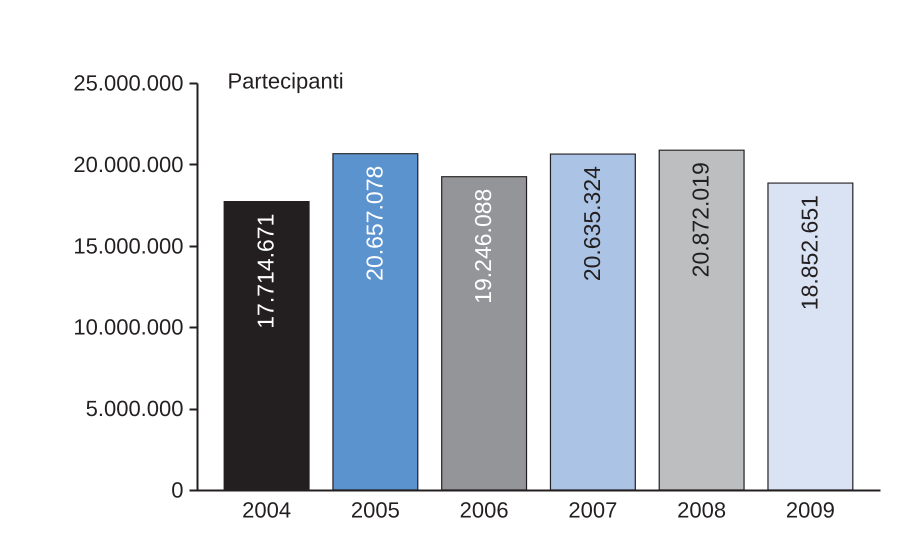 Image resolution: width=909 pixels, height=560 pixels. What do you see at coordinates (701, 220) in the screenshot?
I see `data-label: 20.872.019` at bounding box center [701, 220].